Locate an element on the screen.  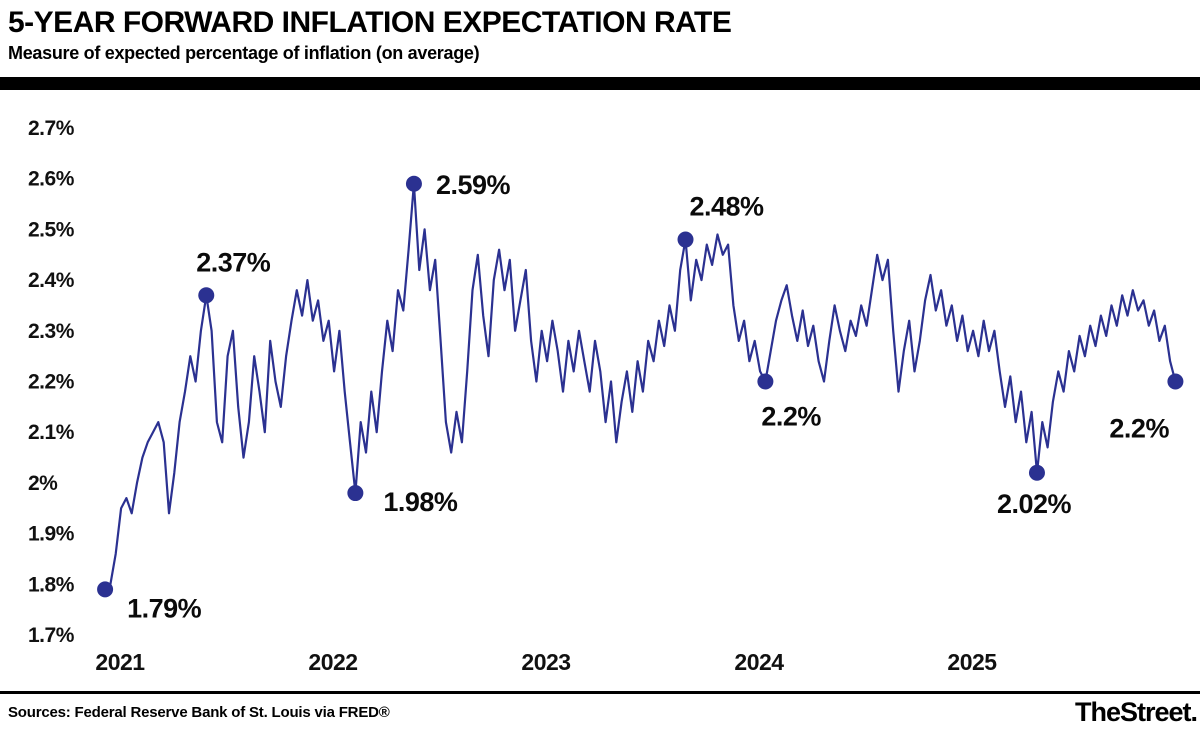
y-axis-tick-label: 2.3% is located at coordinates (51, 331).